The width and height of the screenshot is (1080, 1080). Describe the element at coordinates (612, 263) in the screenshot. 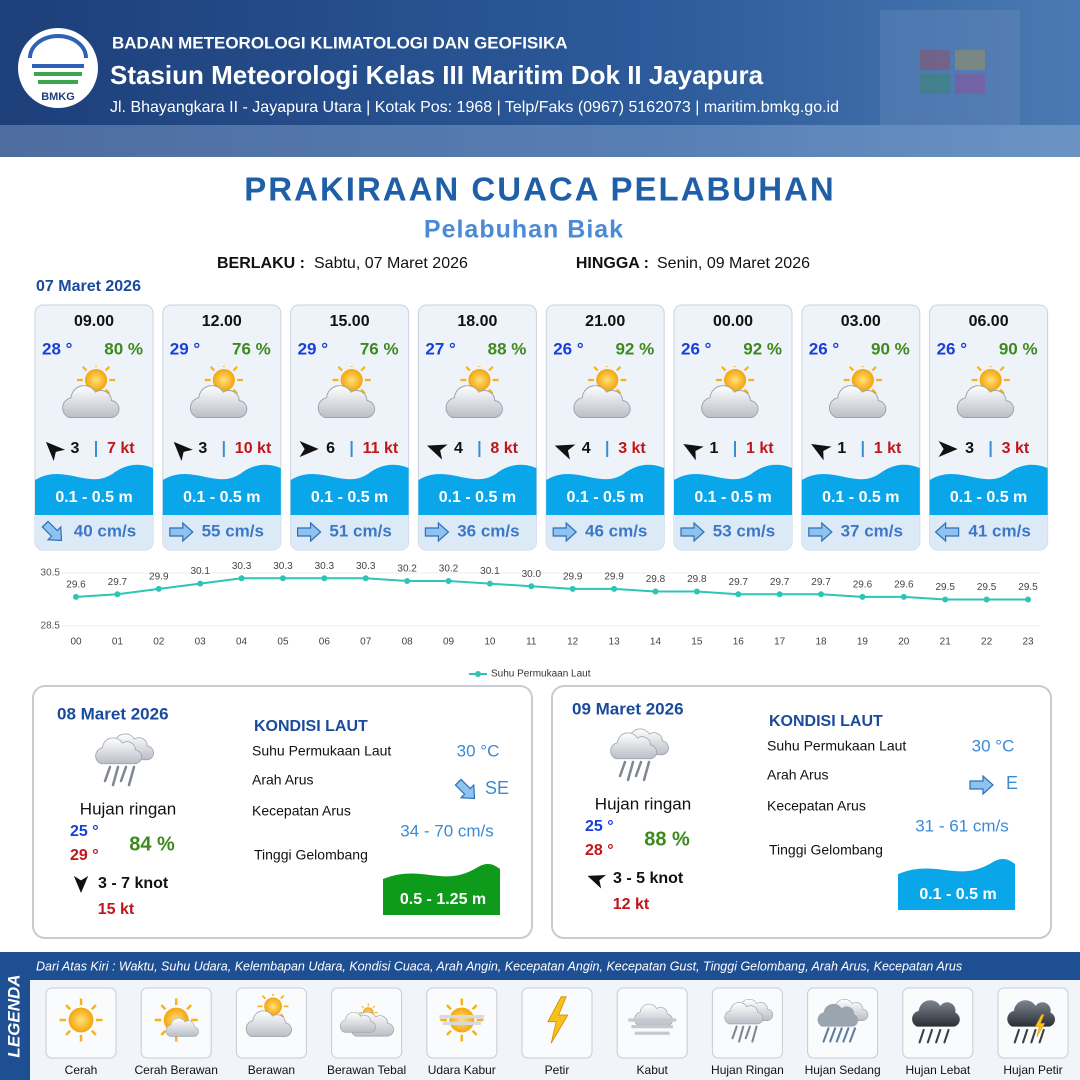

I see `valid-to-label: HINGGA :` at that location.